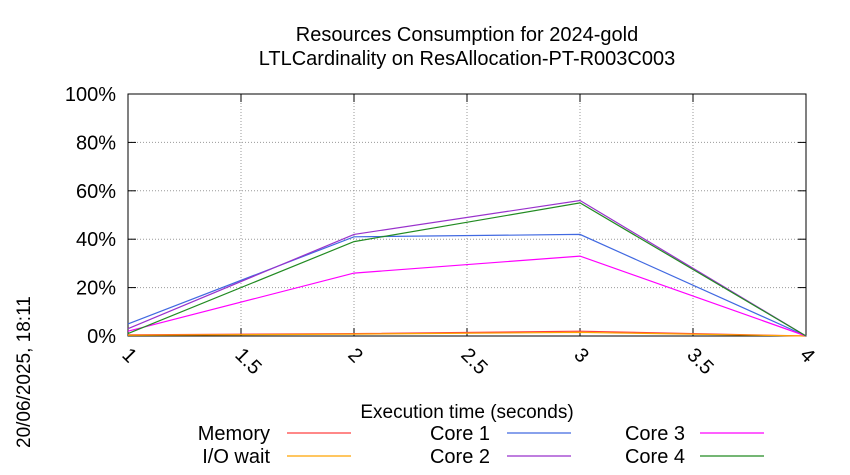 Image resolution: width=850 pixels, height=475 pixels. What do you see at coordinates (655, 457) in the screenshot?
I see `legend-label: Core 4` at bounding box center [655, 457].